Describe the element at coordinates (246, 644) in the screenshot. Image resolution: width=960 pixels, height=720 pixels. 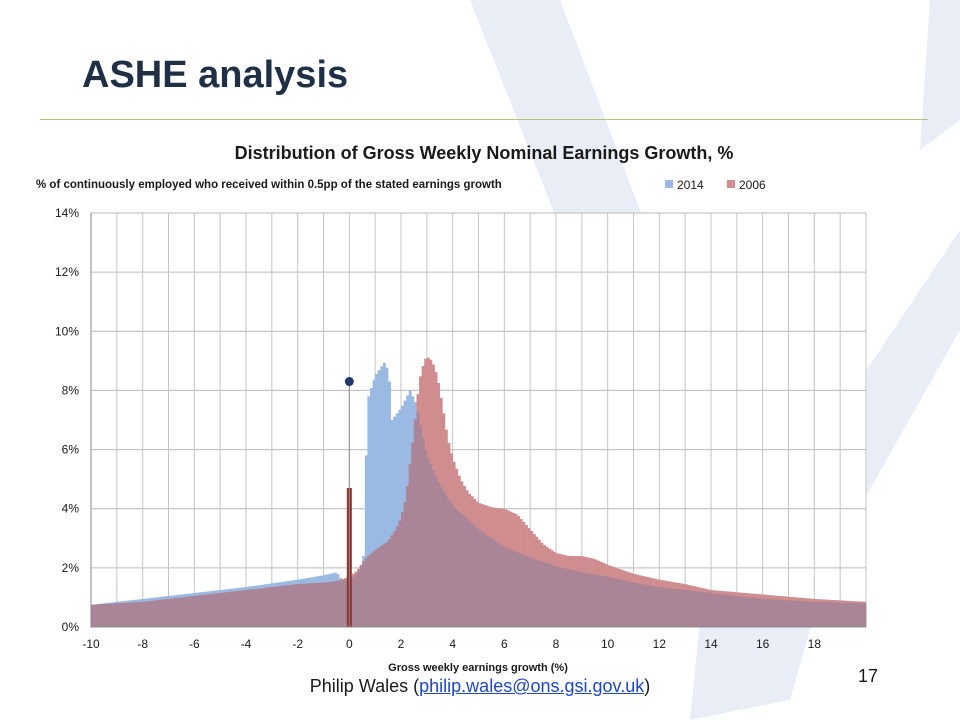
I see `x-tick-label: -4` at that location.